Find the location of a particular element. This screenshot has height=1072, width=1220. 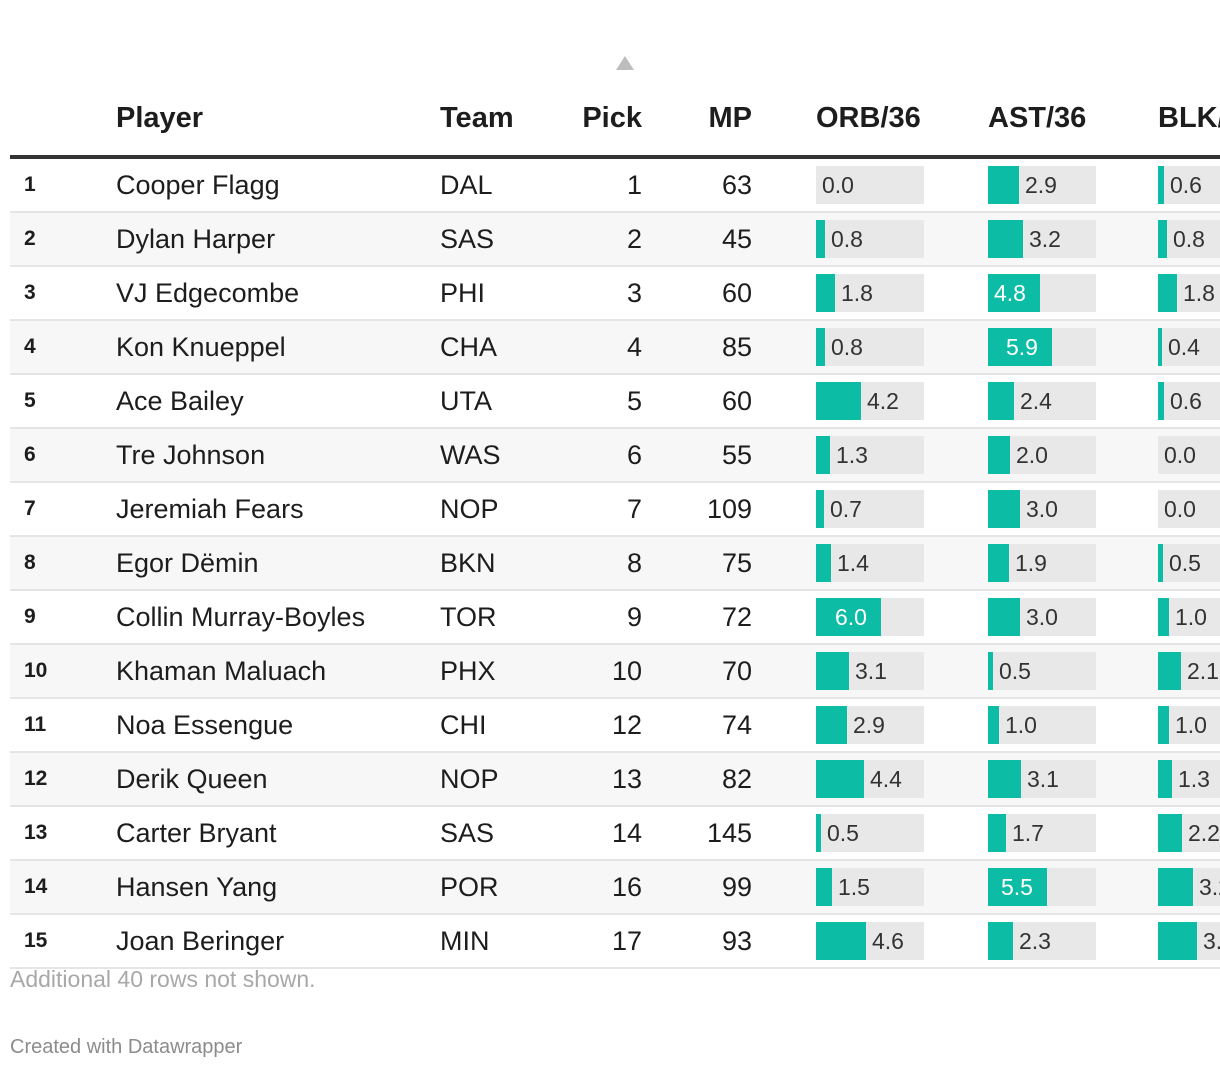

header-ast: AST/36 is located at coordinates (1009, 106).